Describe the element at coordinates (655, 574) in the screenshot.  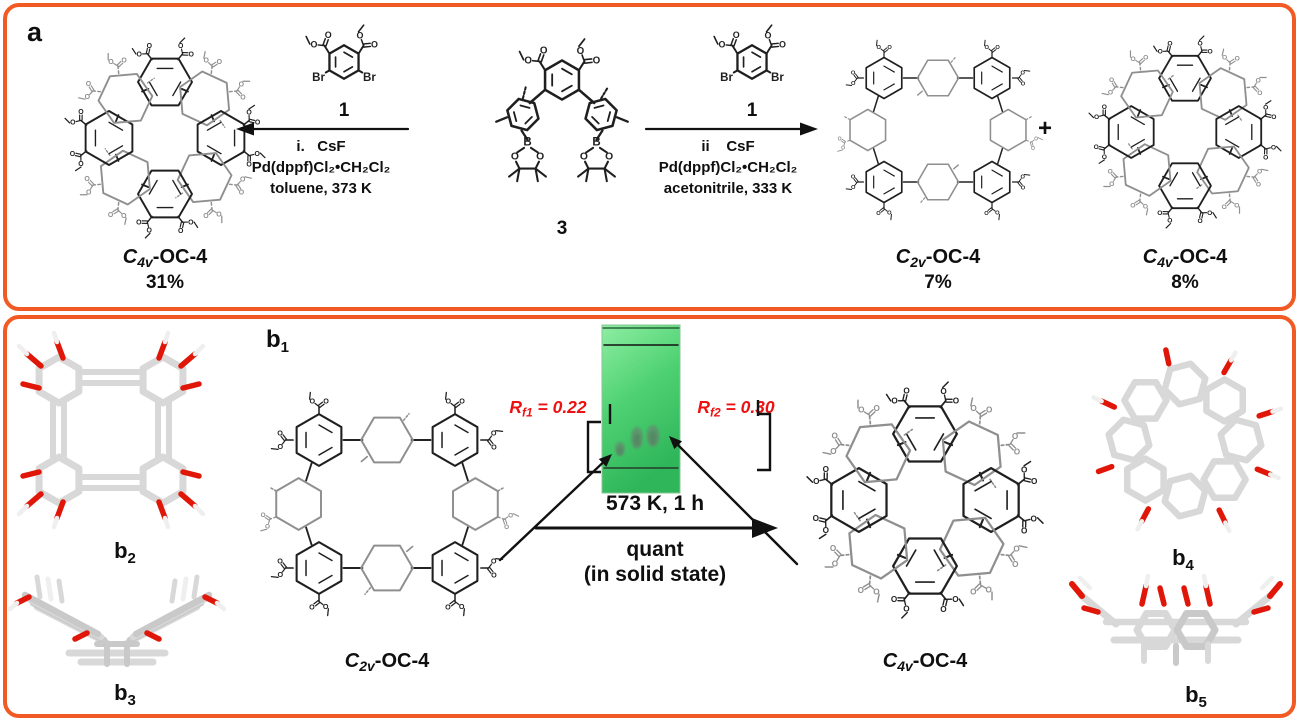
I see `solid-state-note: (in solid state)` at that location.